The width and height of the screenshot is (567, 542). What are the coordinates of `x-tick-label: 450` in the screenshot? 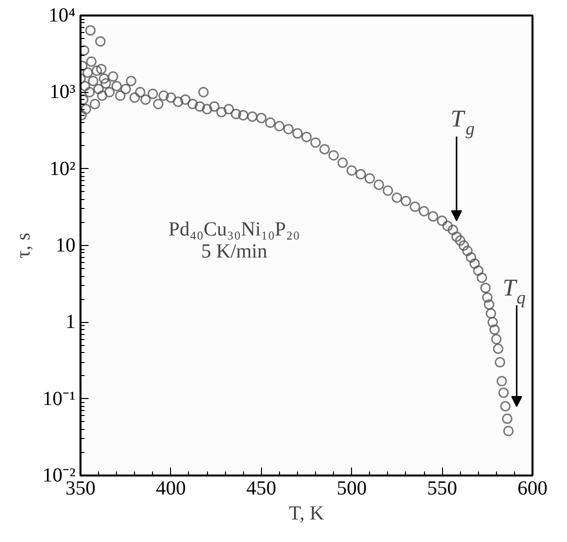 It's located at (261, 489).